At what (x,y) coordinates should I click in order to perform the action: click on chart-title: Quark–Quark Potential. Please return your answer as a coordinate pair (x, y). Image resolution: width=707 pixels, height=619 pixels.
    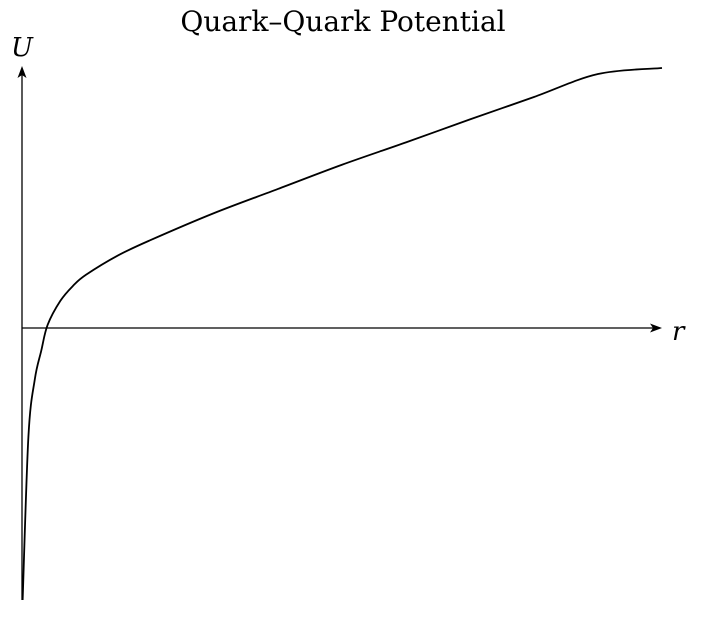
    Looking at the image, I should click on (342, 21).